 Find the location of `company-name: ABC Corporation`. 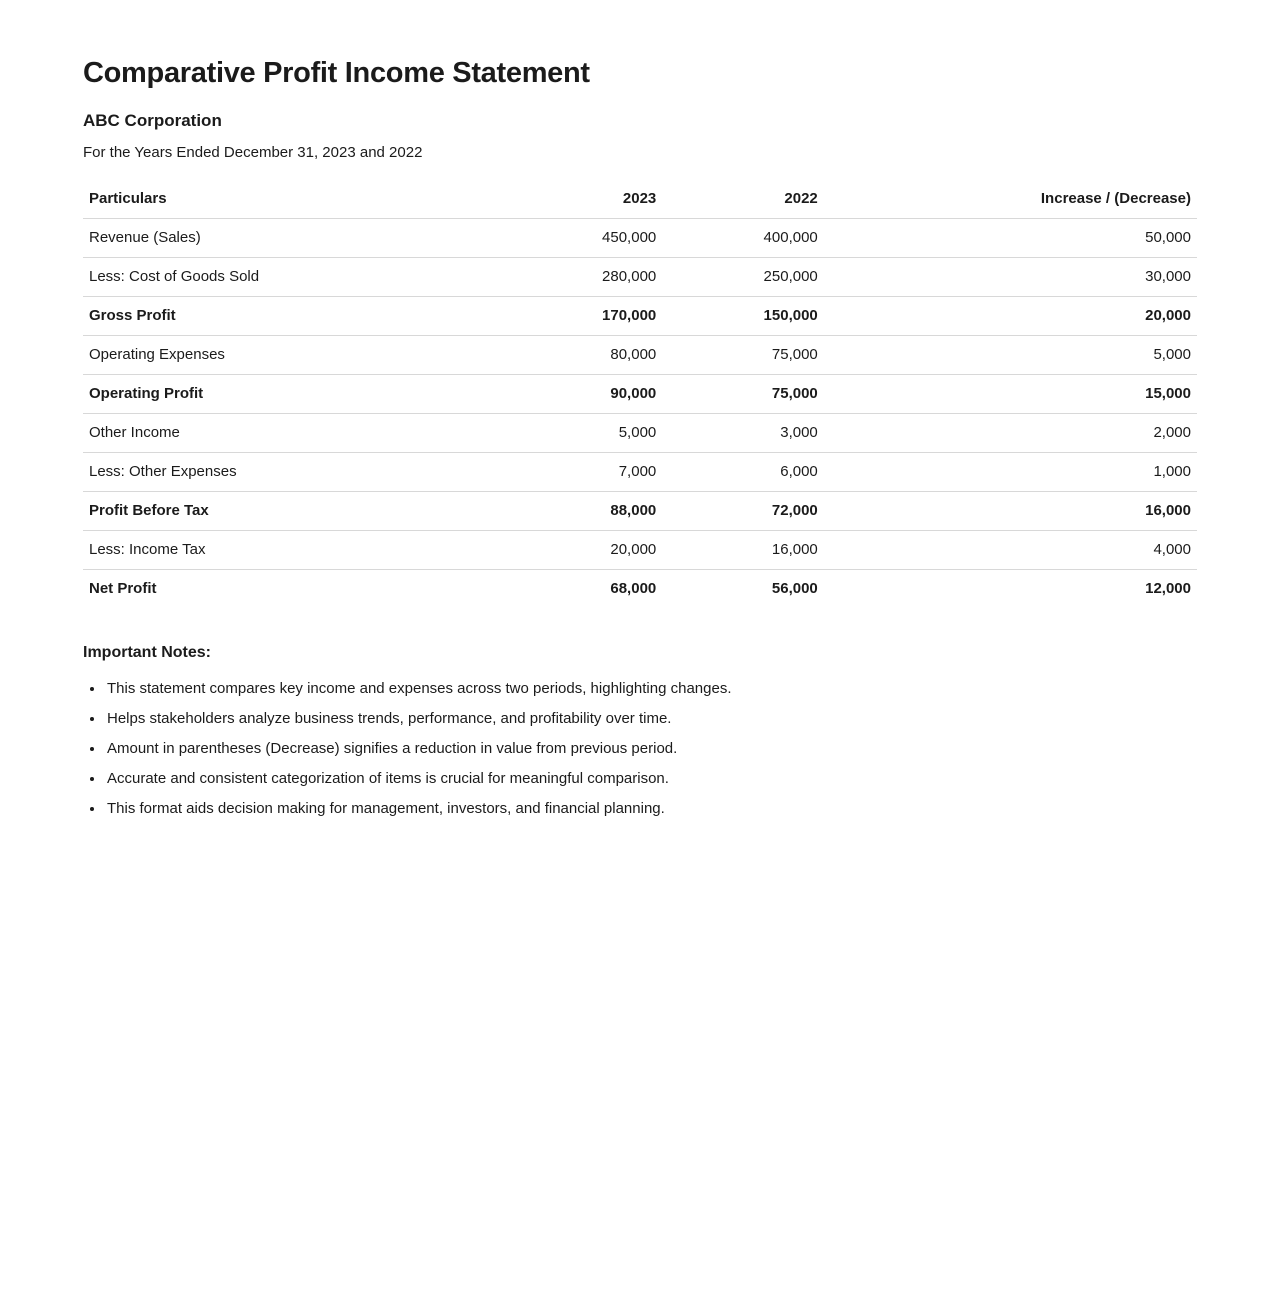

company-name: ABC Corporation is located at coordinates (152, 120).